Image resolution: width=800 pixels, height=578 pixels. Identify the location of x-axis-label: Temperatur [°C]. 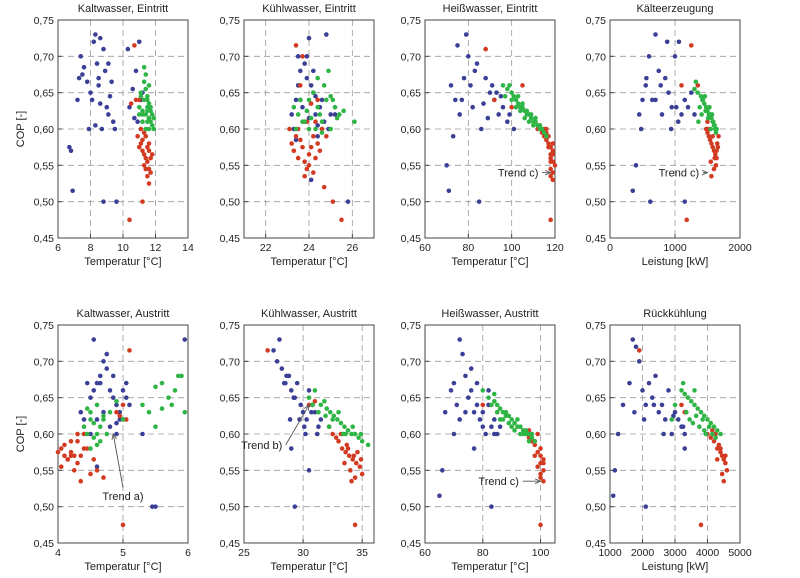
(122, 567).